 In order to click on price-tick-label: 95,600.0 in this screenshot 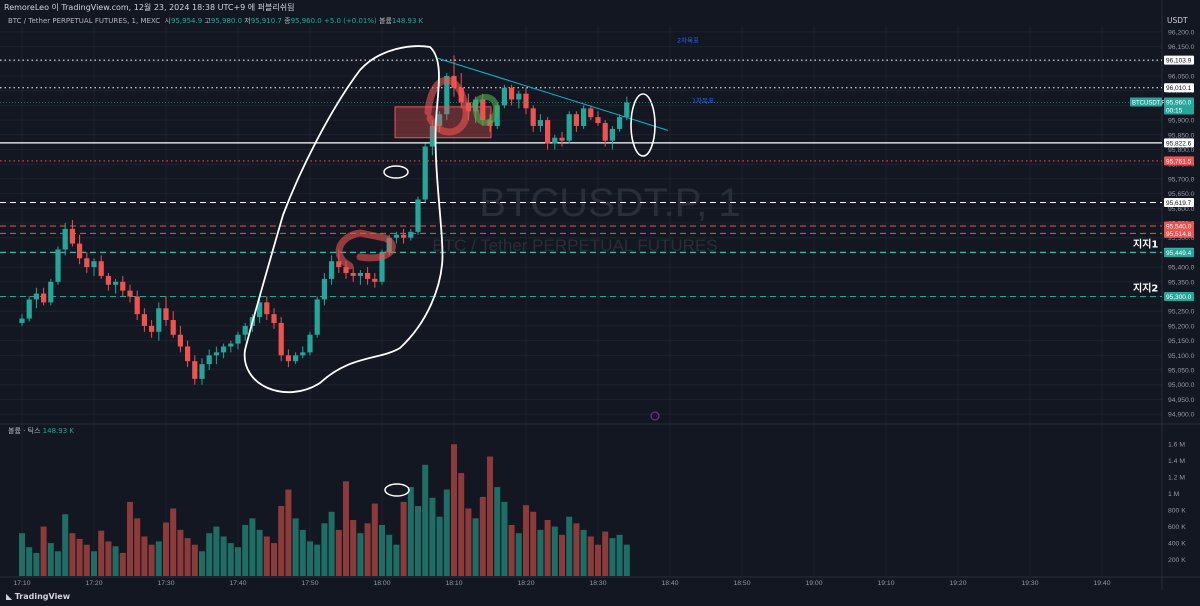, I will do `click(1181, 209)`.